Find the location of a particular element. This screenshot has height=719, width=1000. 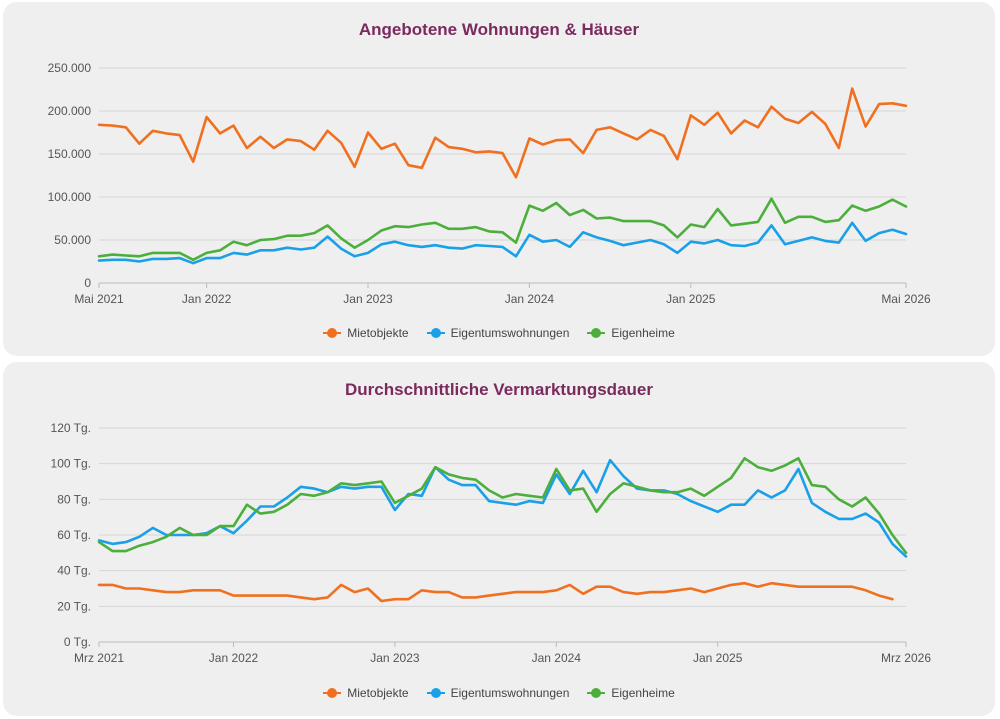

y-tick-label: 100 Tg. is located at coordinates (71, 464).